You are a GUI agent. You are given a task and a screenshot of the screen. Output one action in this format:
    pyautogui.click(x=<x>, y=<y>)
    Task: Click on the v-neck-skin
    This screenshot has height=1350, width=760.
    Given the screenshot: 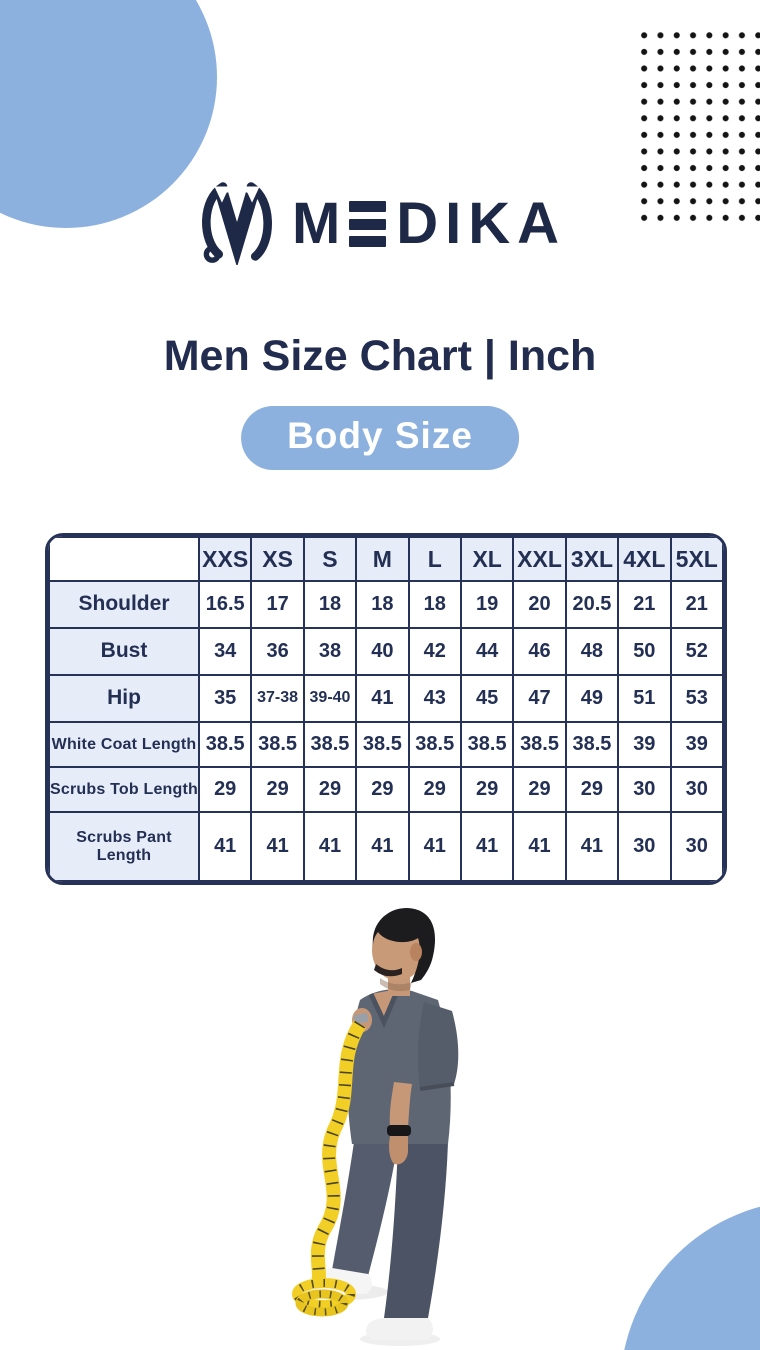 What is the action you would take?
    pyautogui.click(x=384, y=1005)
    